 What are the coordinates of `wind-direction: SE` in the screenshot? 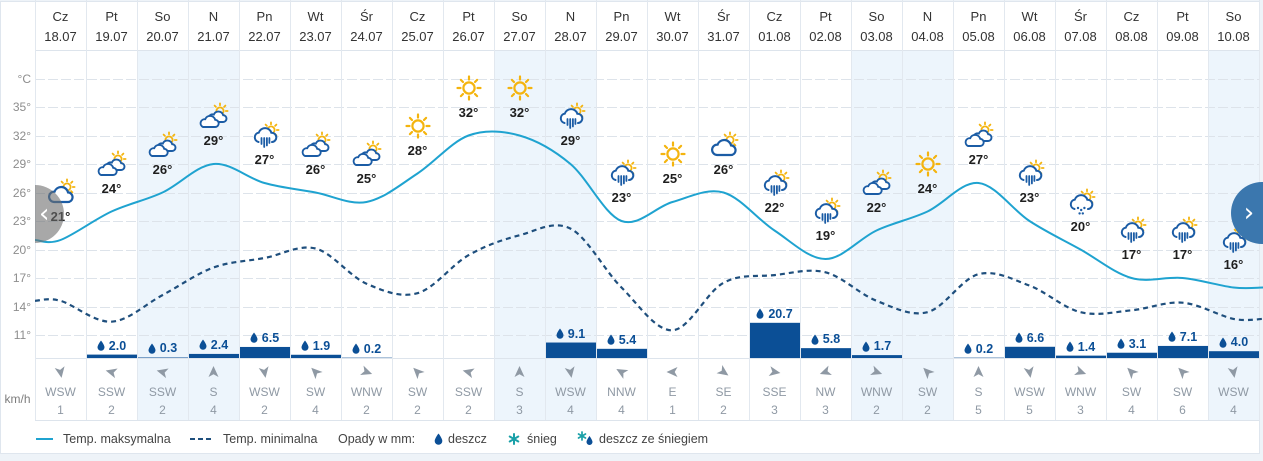 It's located at (723, 392).